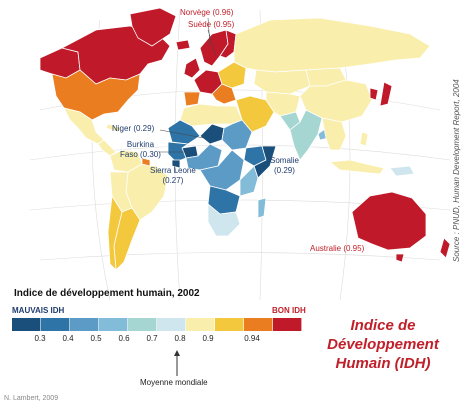 This screenshot has width=470, height=407. I want to click on leader-lines, so click(216, 95).